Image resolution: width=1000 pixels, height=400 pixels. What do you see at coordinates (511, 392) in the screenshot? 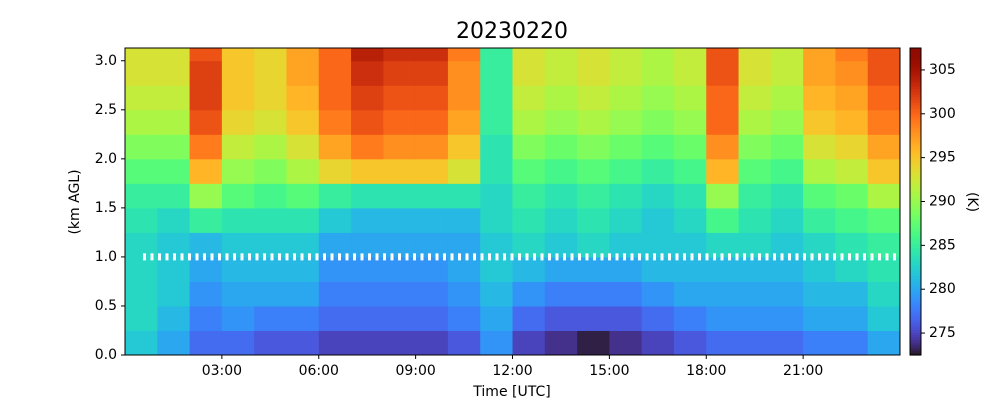
I see `x-axis-label: Time [UTC]` at bounding box center [511, 392].